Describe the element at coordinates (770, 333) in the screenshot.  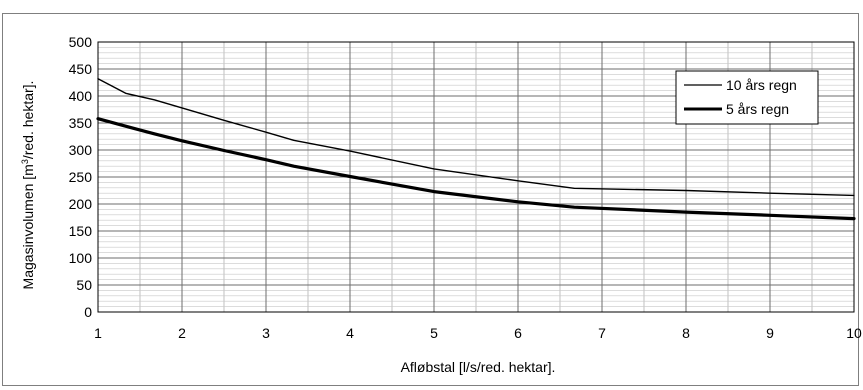
I see `x-tick-label: 9` at that location.